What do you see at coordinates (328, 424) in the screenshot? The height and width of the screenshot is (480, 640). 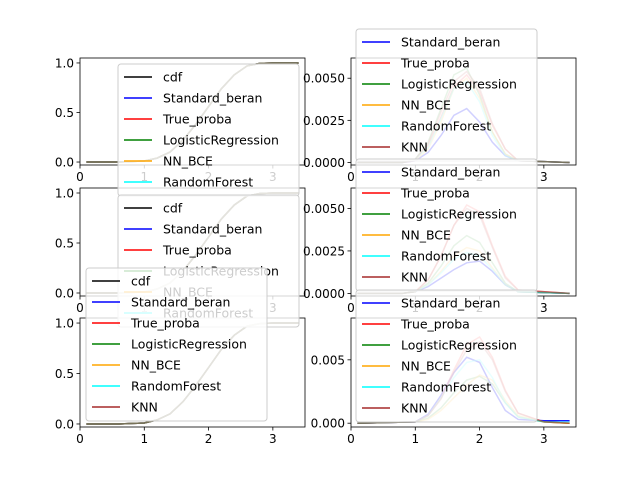 I see `y-tick-label: 0.000` at bounding box center [328, 424].